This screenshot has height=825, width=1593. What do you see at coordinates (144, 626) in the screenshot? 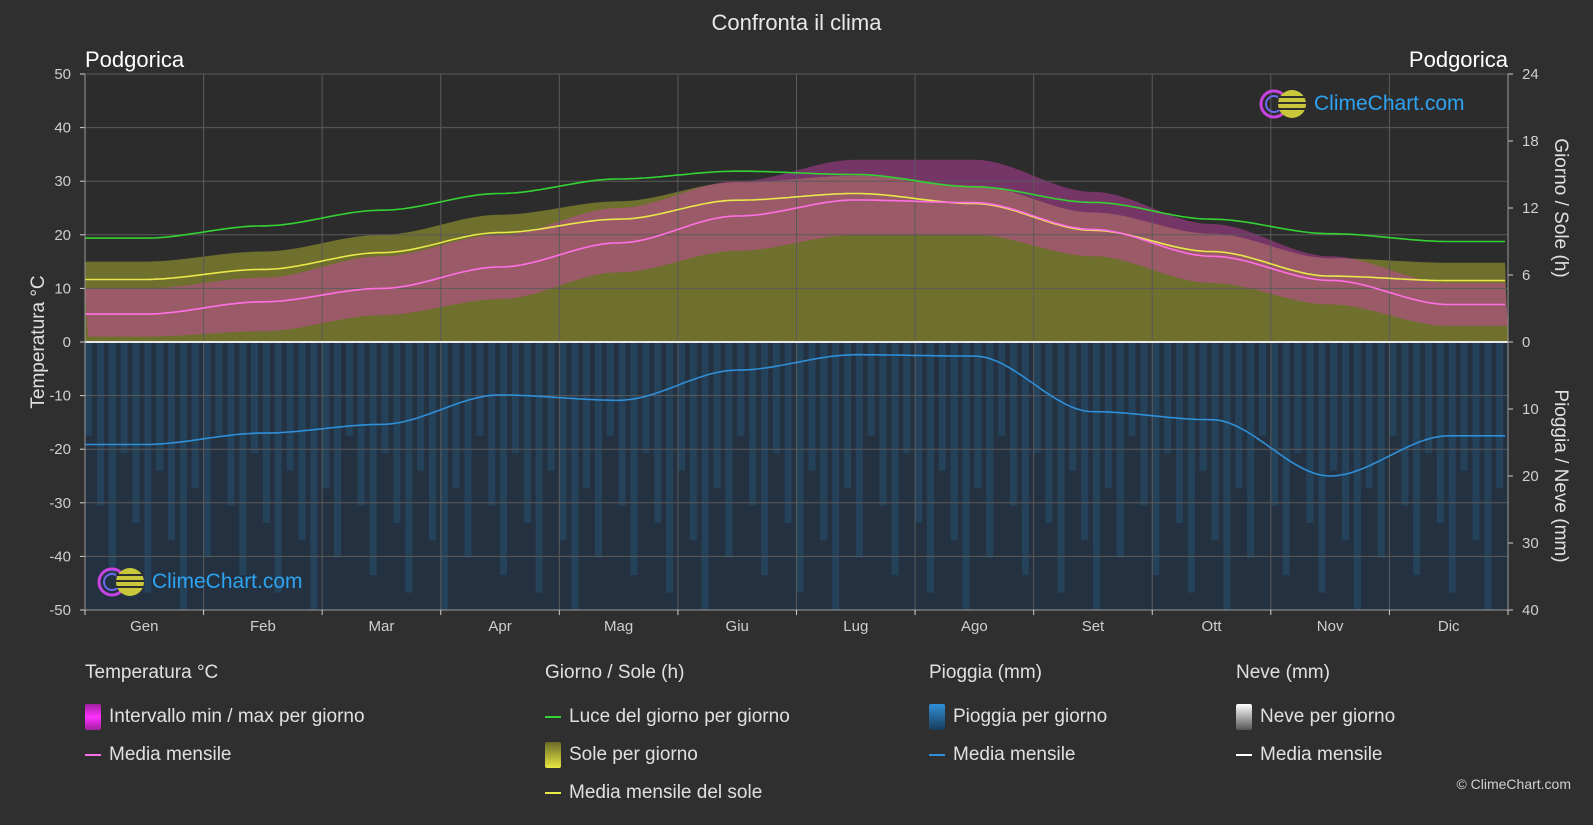
I see `month-label: Gen` at bounding box center [144, 626].